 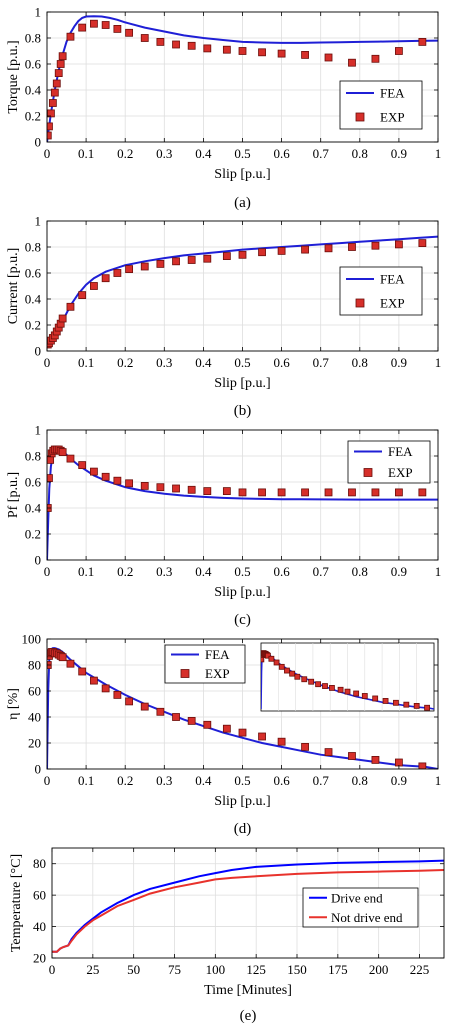 I want to click on x-tick-label: 225, so click(x=420, y=969).